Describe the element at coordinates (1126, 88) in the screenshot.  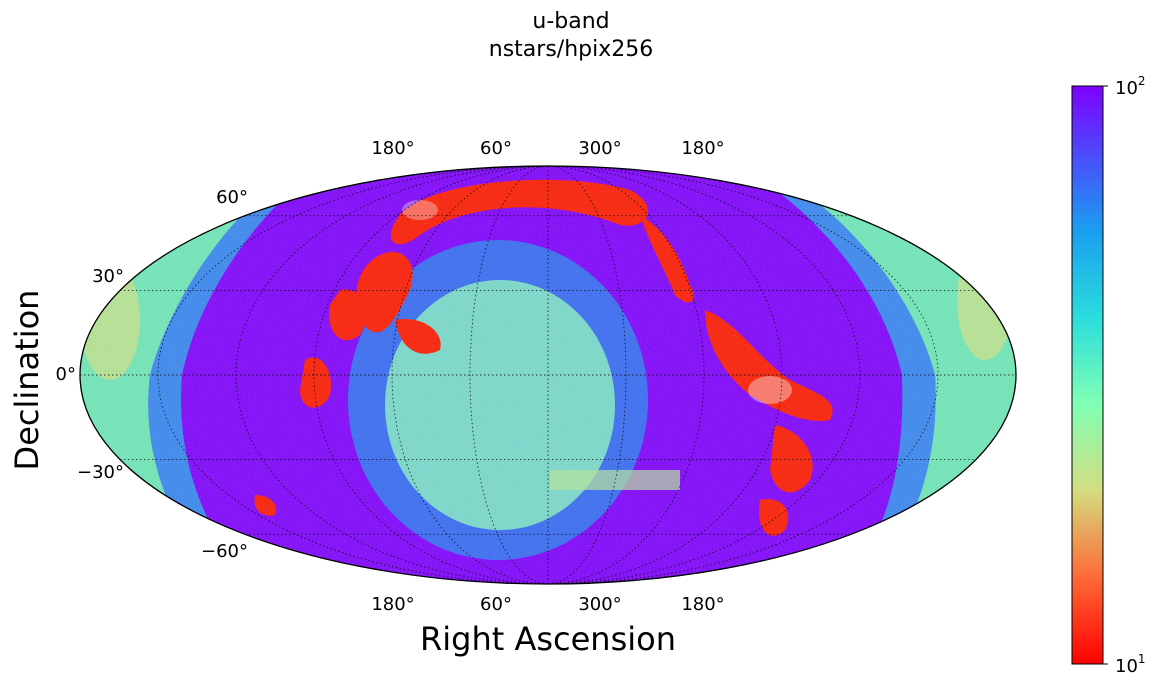
I see `colorbar-top-base: 10` at that location.